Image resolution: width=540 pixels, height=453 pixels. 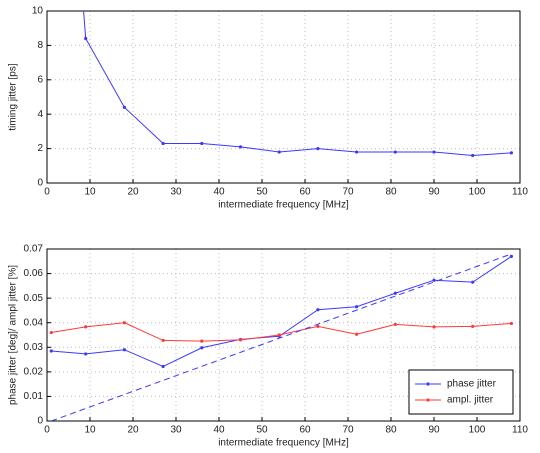 I want to click on y-tick-label: 0.04, so click(x=34, y=322).